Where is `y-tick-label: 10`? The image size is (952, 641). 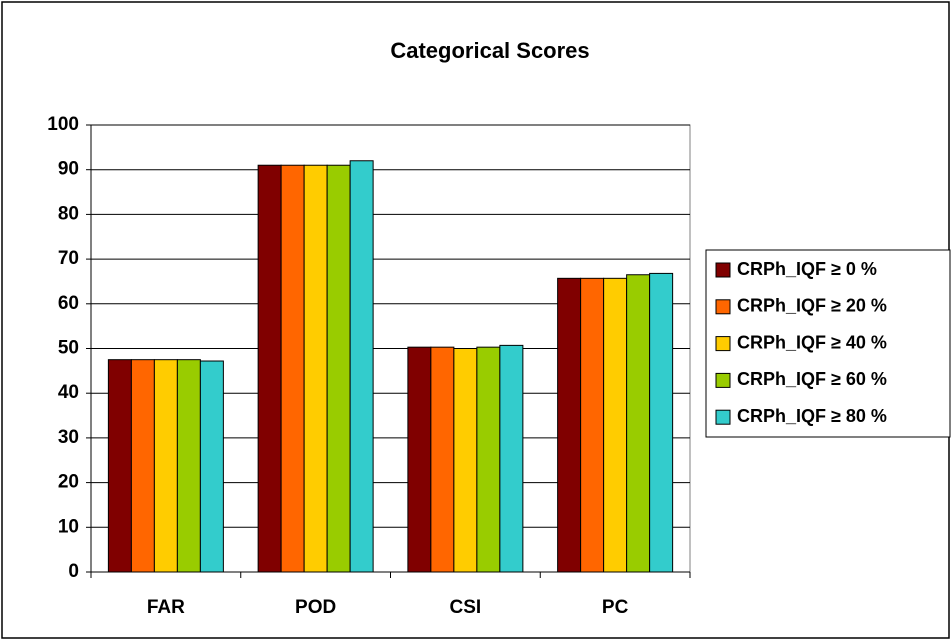 y-tick-label: 10 is located at coordinates (68, 526).